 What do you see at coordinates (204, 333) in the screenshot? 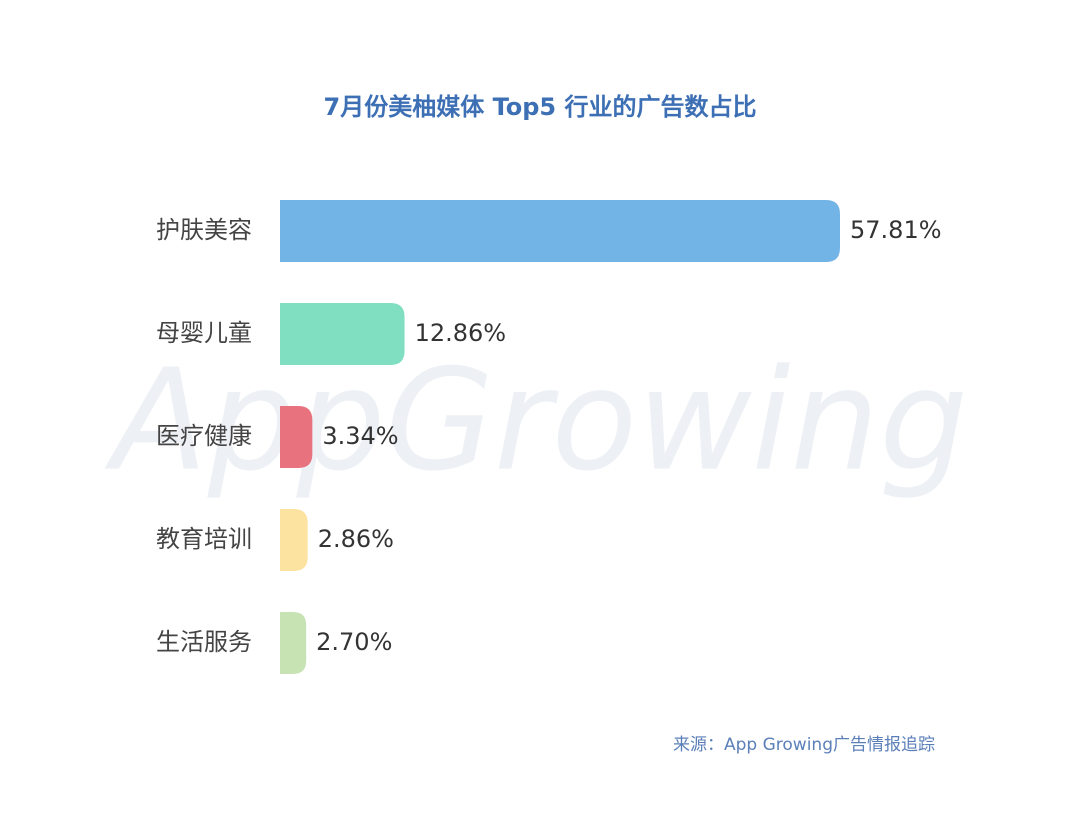
I see `category-label: 母婴儿童` at bounding box center [204, 333].